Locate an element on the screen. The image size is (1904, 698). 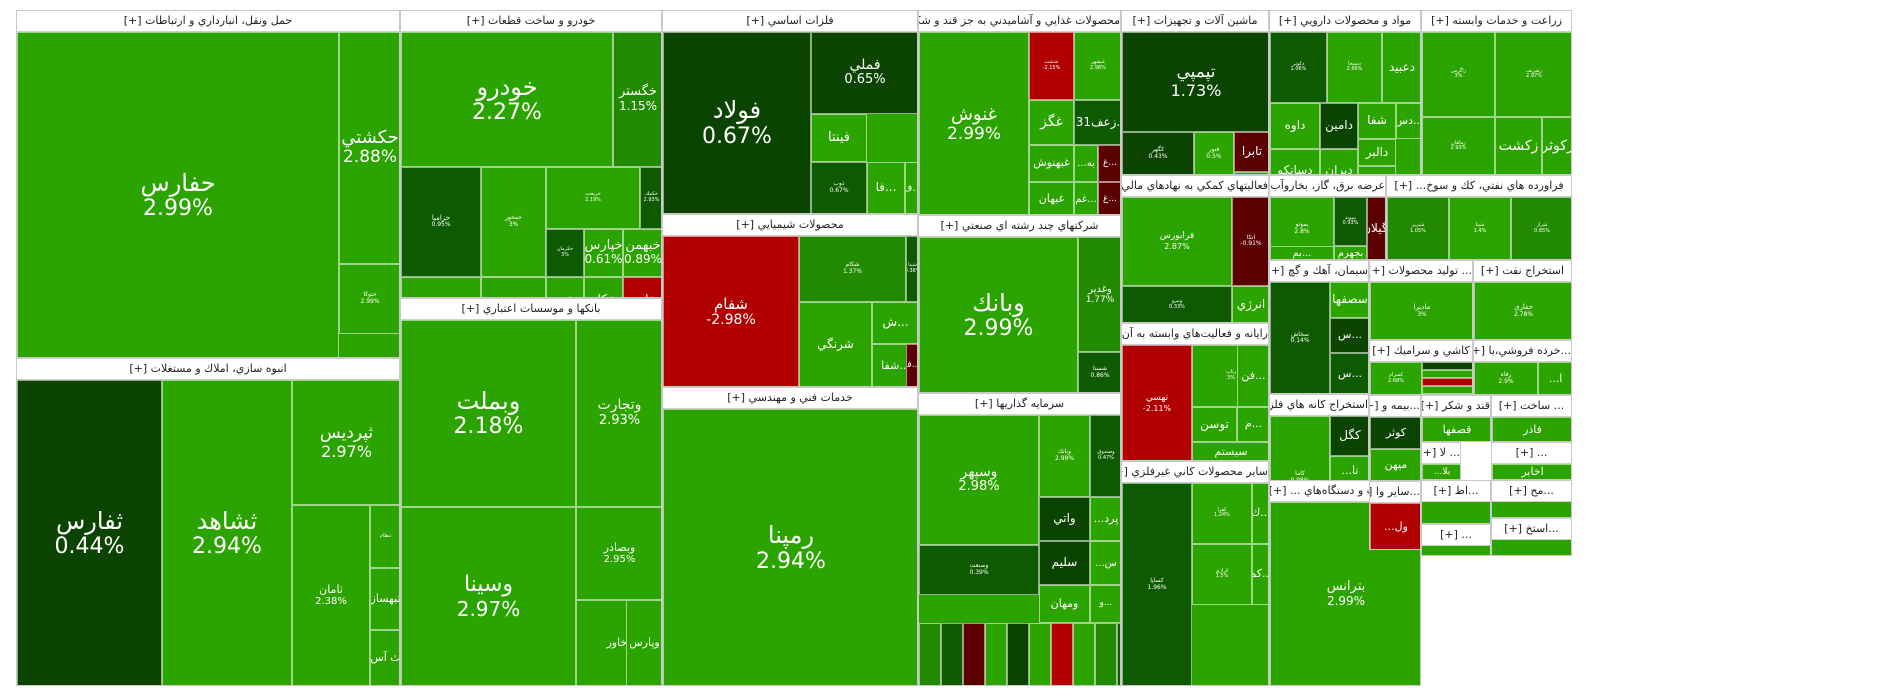
stock-tile: ثشاهد 2.94% is located at coordinates (227, 532).